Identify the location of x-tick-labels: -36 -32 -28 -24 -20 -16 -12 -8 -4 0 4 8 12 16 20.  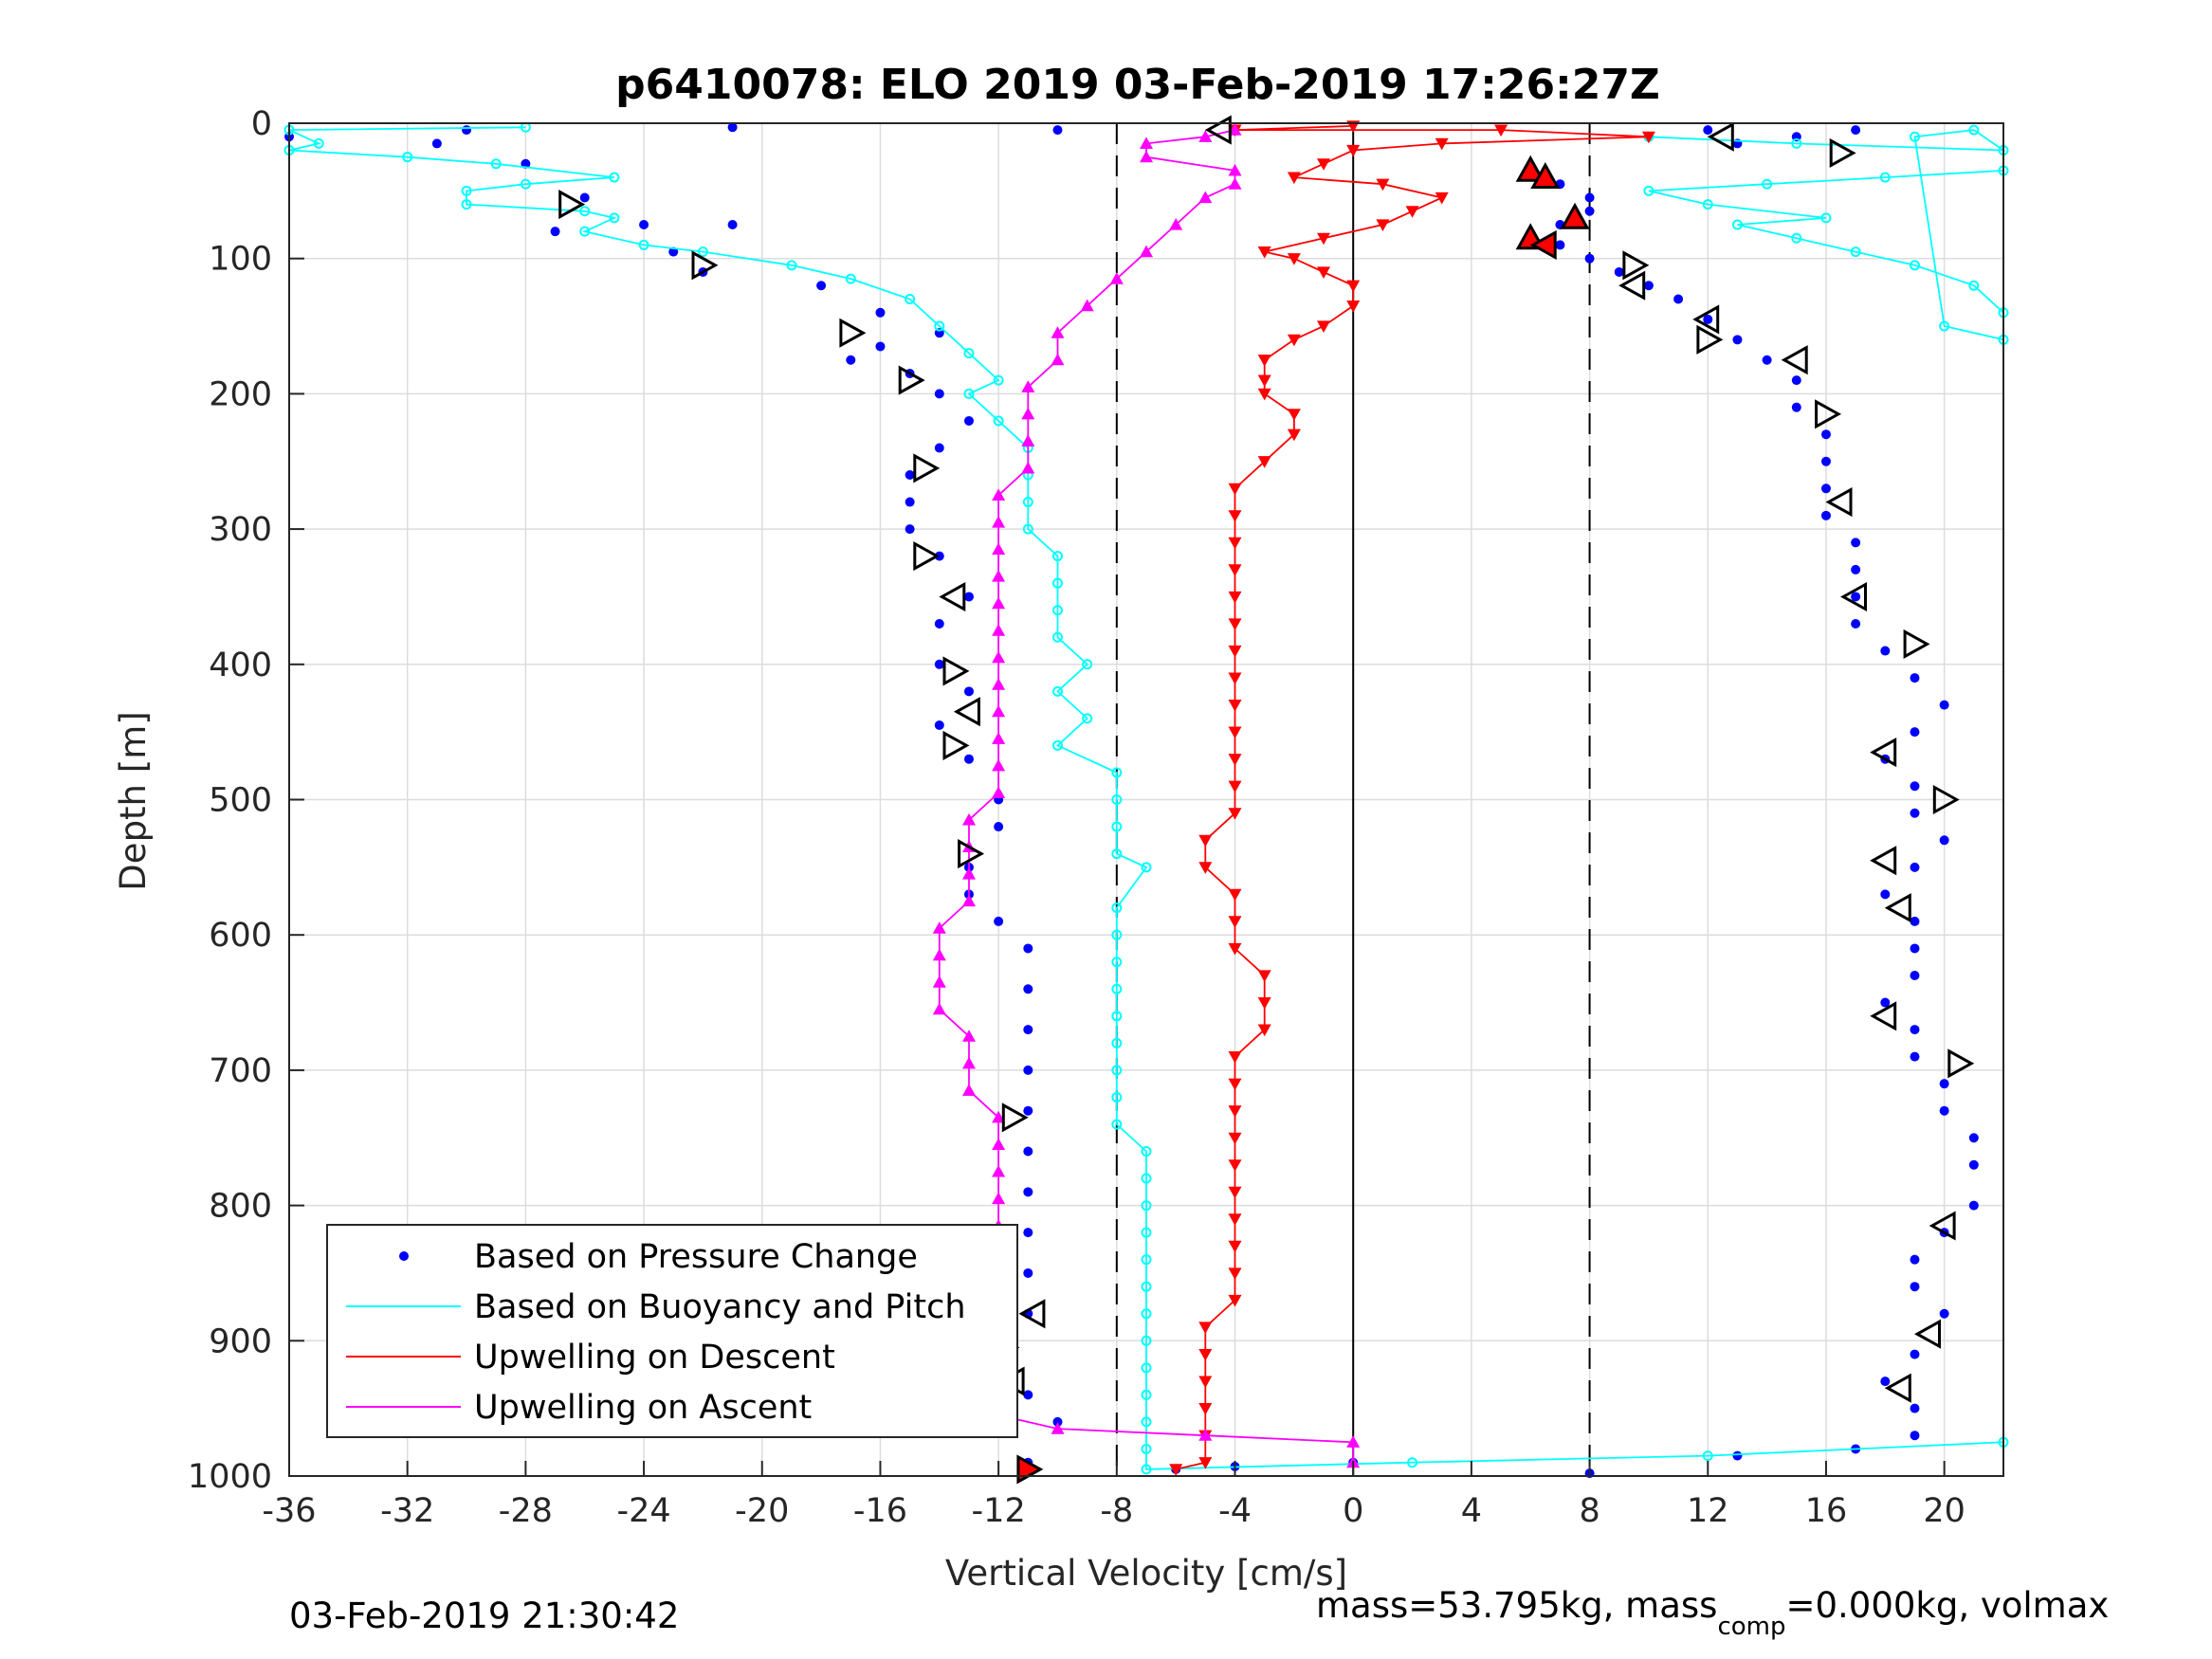
(1113, 1495).